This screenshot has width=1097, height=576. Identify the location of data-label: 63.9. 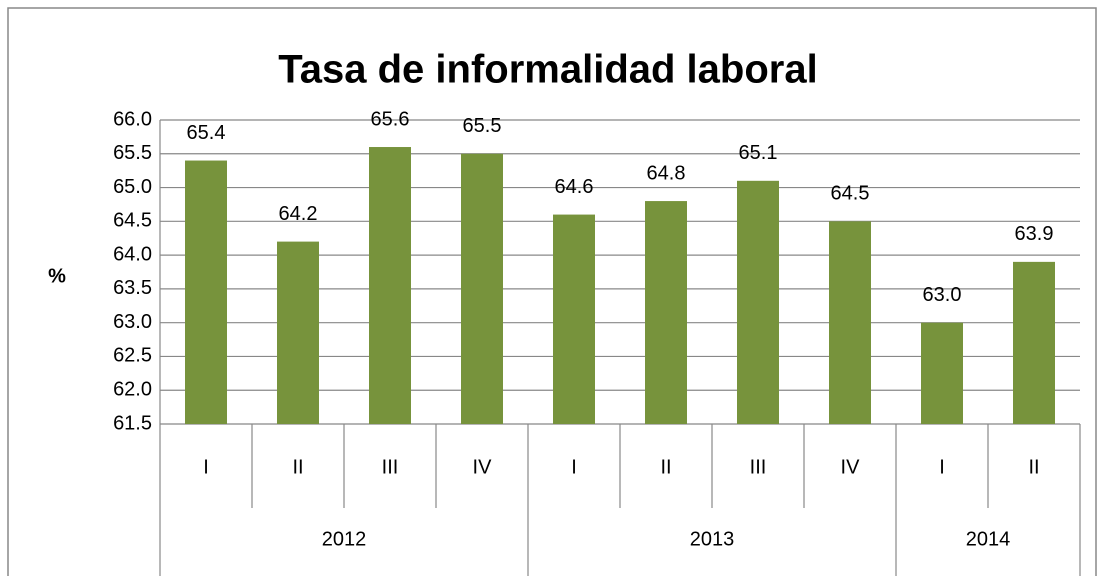
(1034, 234).